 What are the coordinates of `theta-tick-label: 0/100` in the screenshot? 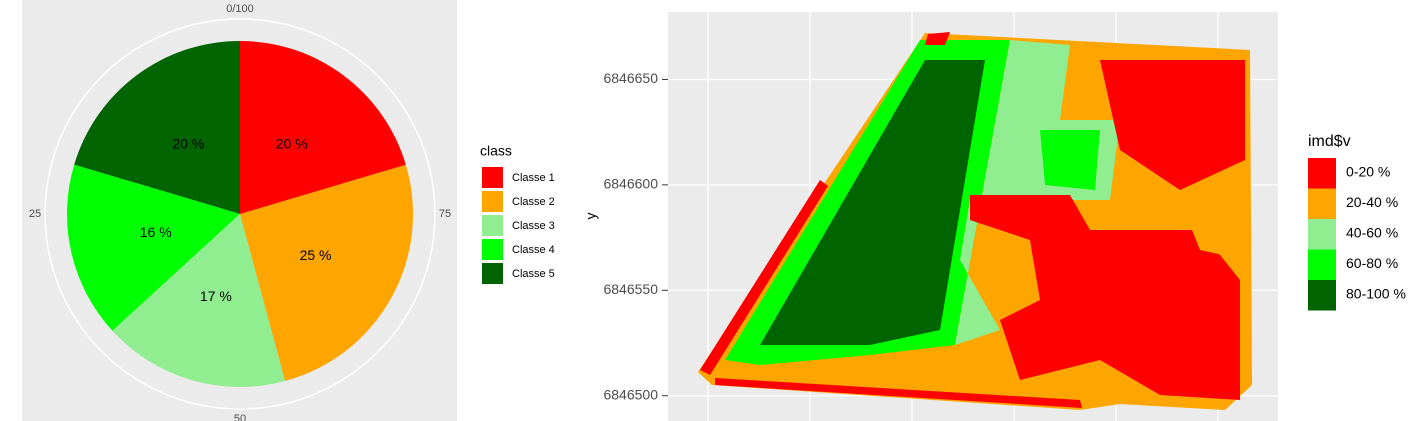 It's located at (240, 9).